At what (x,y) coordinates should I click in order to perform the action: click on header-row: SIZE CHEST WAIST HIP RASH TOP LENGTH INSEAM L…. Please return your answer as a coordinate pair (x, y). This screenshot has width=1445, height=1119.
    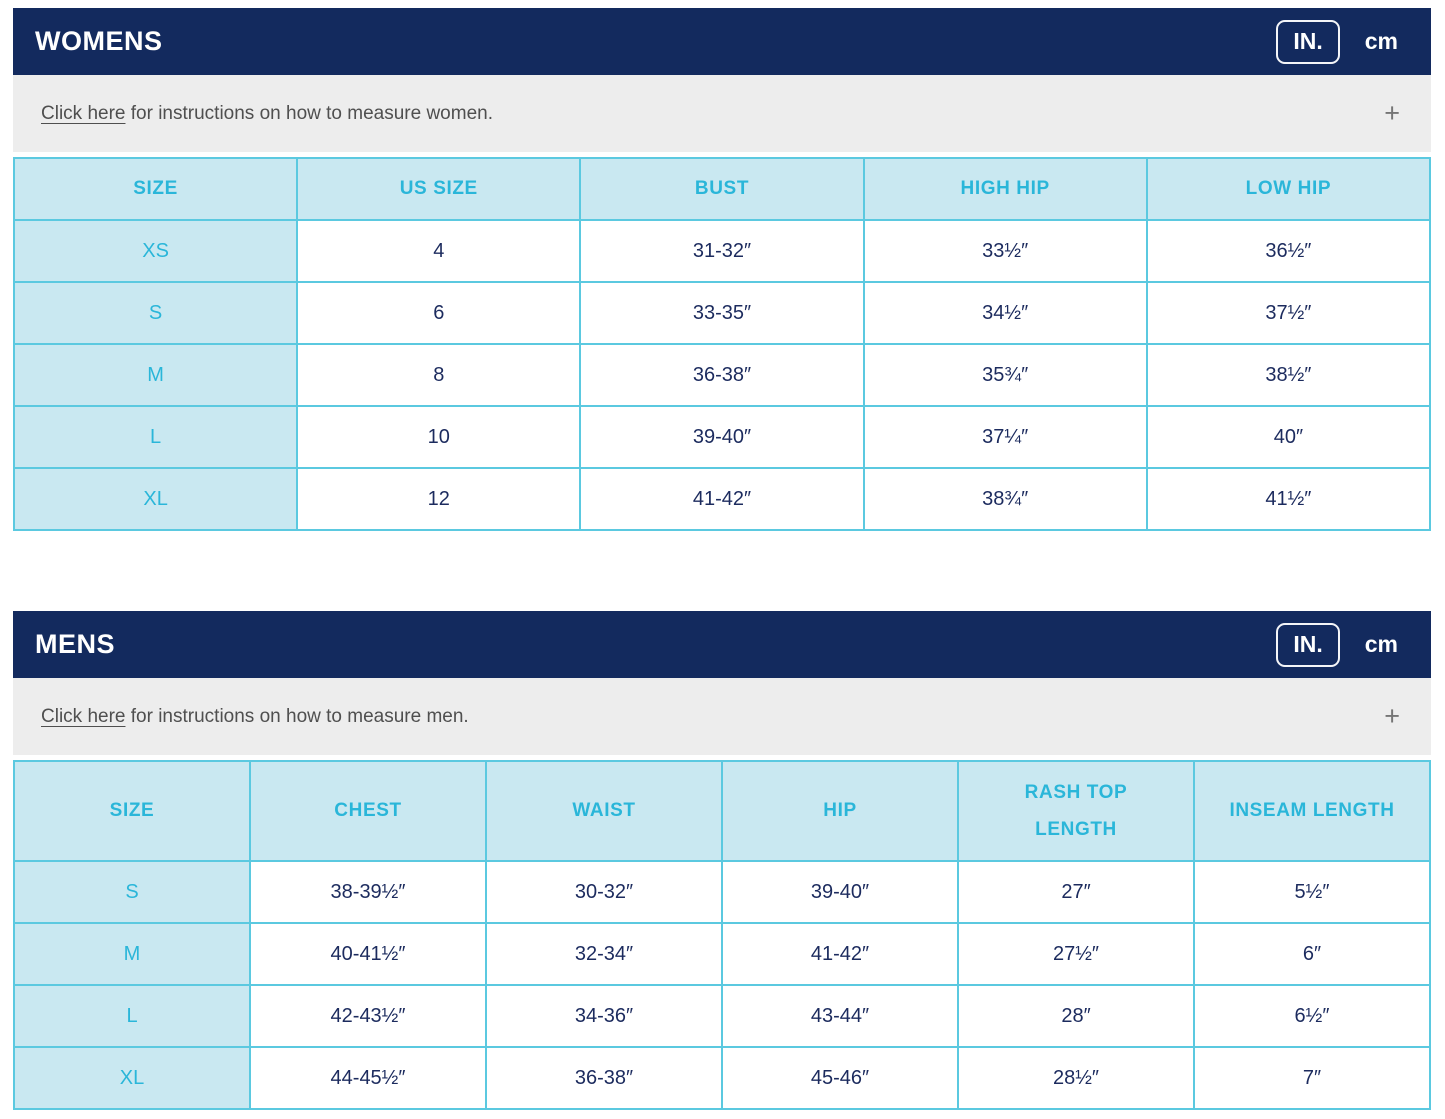
    Looking at the image, I should click on (722, 811).